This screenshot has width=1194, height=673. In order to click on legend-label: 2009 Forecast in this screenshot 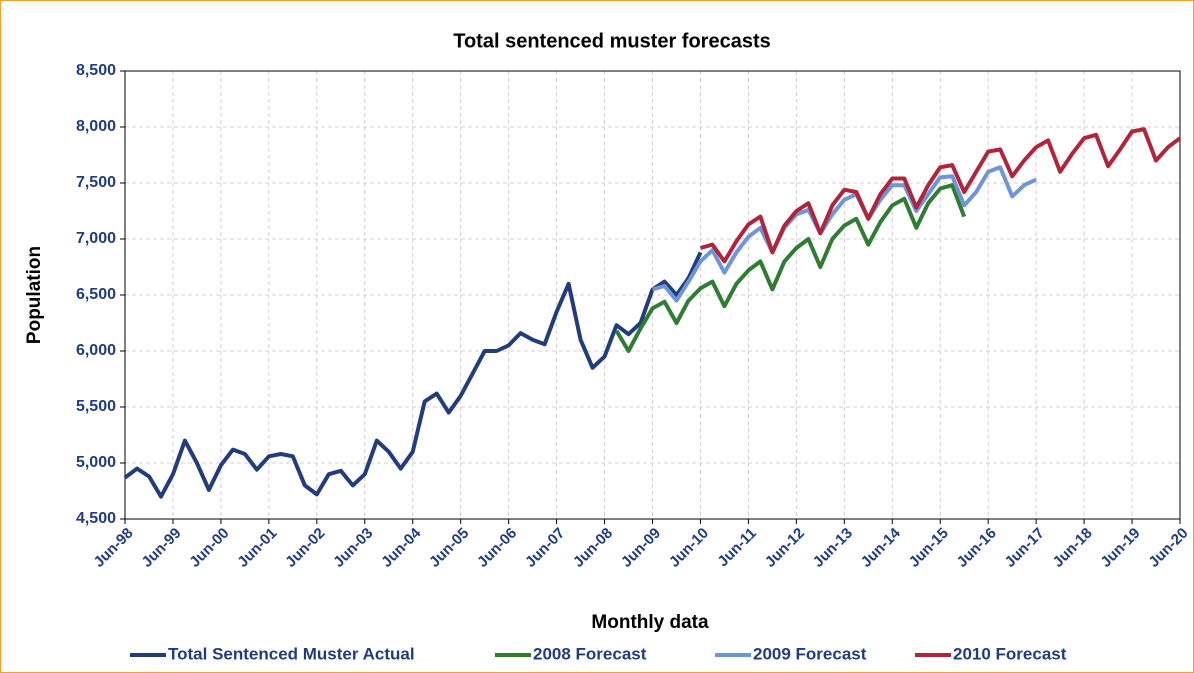, I will do `click(810, 653)`.